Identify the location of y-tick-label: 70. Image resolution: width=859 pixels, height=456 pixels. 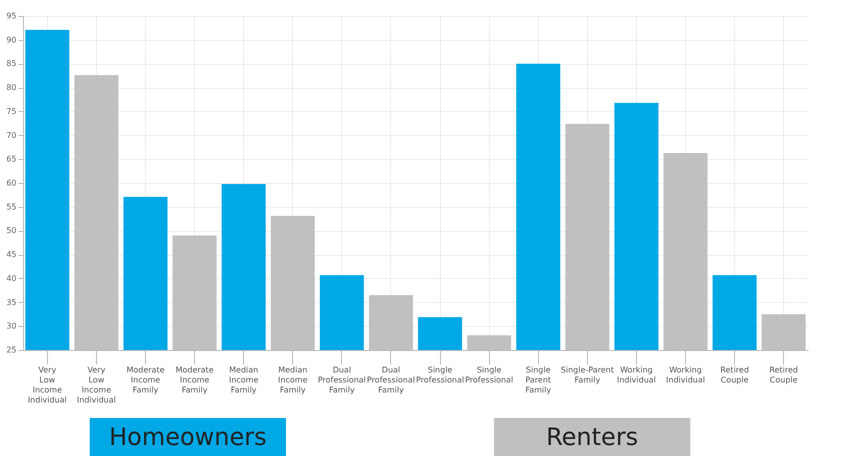
(11, 135).